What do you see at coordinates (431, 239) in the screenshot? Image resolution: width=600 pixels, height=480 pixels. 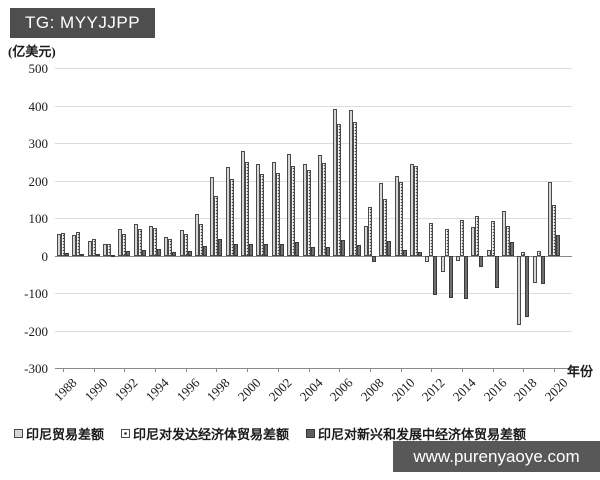 I see `bar-2012-series2` at bounding box center [431, 239].